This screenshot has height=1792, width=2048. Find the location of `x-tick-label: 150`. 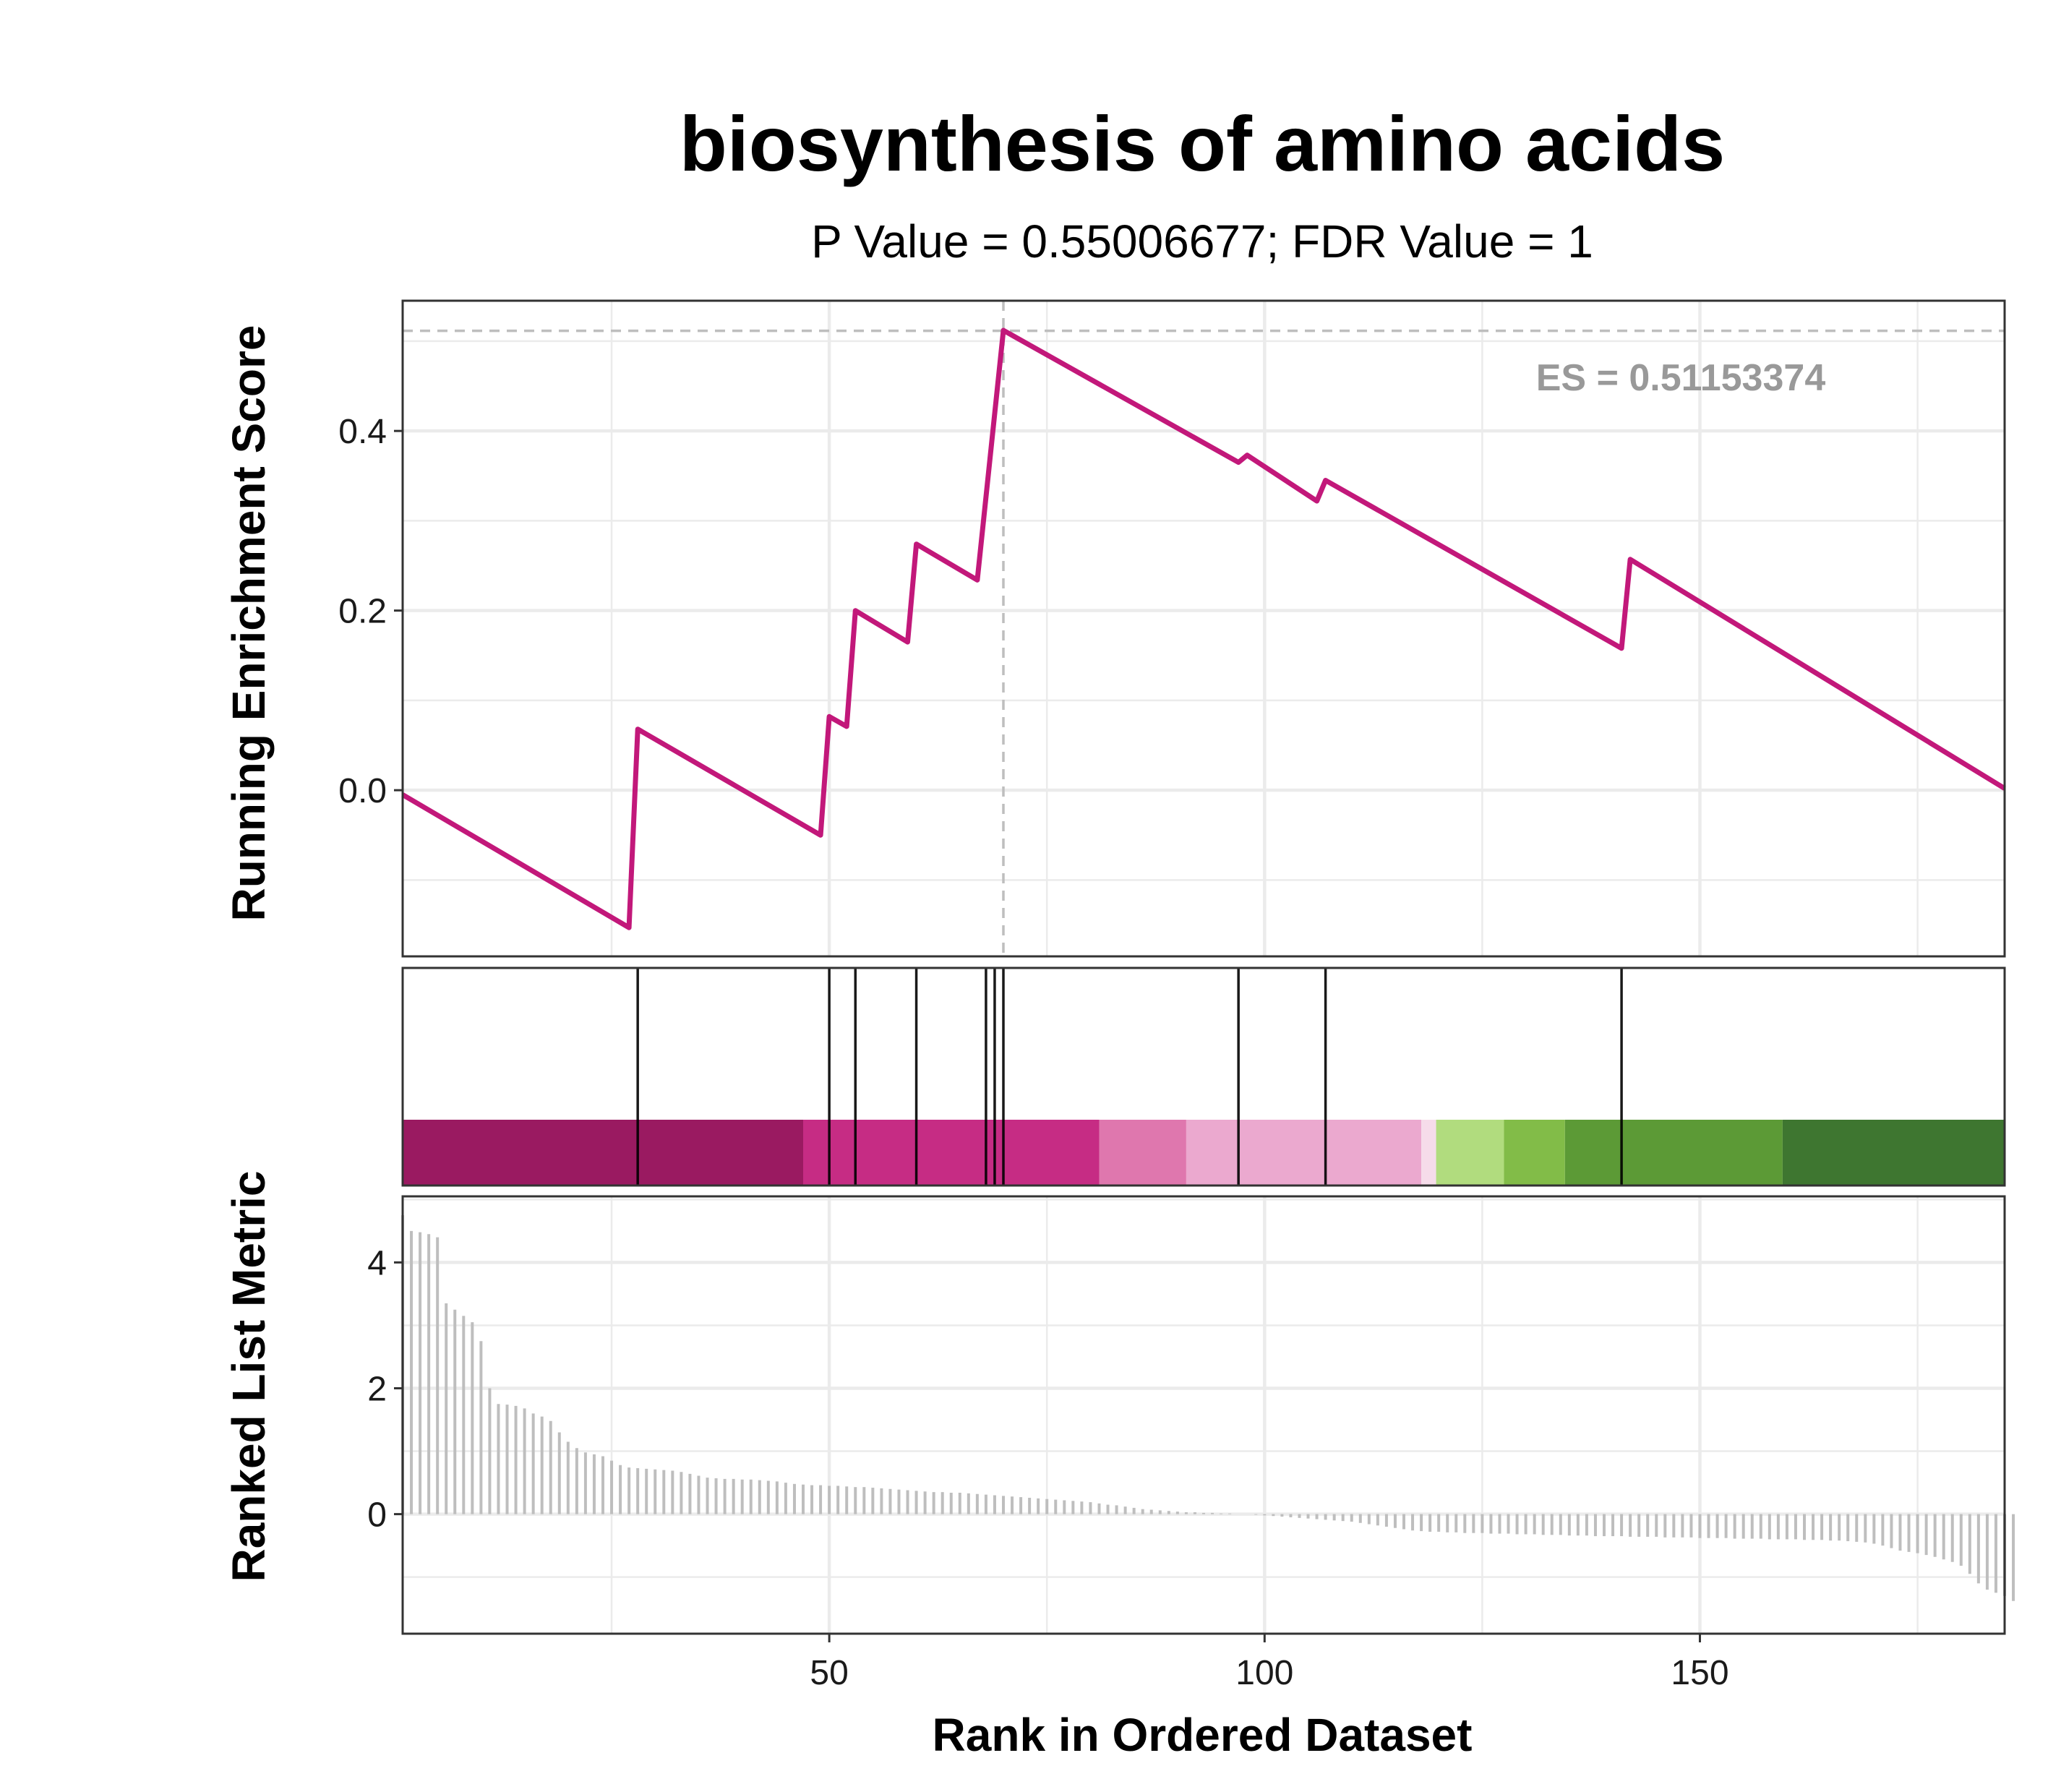

x-tick-label: 150 is located at coordinates (1699, 1673).